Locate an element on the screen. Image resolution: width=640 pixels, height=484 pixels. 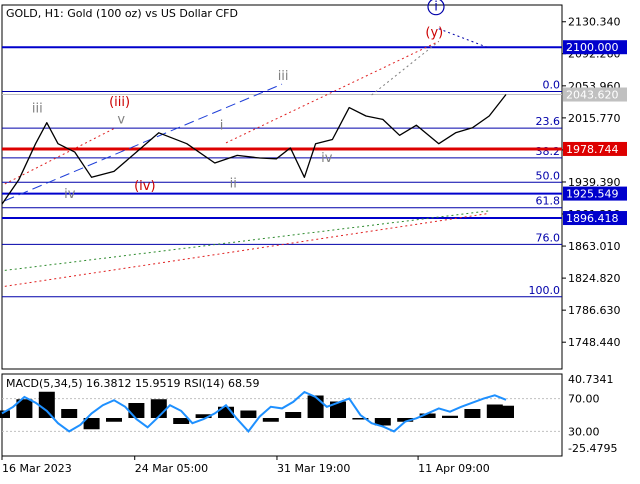
indicator-scale-label: 70.00 is located at coordinates (584, 399).